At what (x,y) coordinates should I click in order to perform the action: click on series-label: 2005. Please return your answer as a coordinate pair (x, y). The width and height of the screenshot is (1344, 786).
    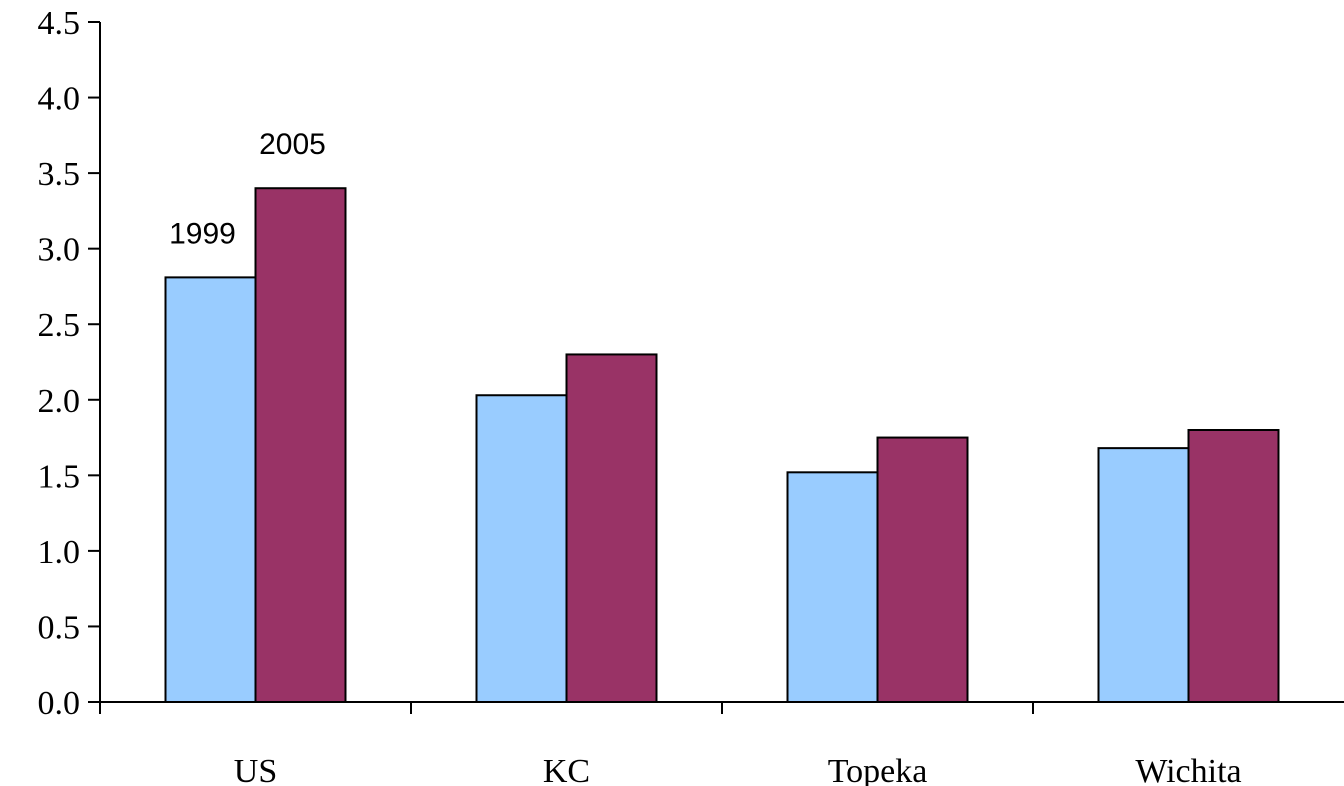
    Looking at the image, I should click on (292, 144).